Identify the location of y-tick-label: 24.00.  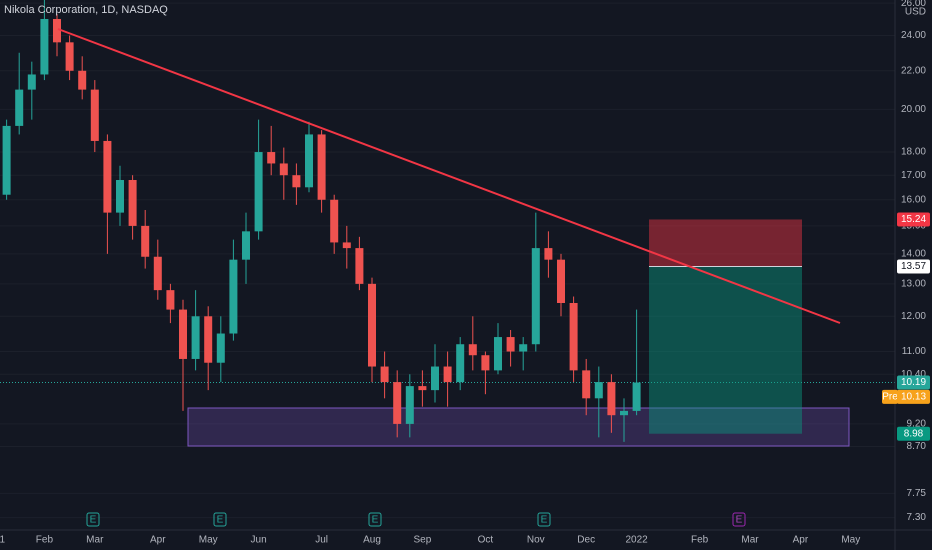
(913, 35).